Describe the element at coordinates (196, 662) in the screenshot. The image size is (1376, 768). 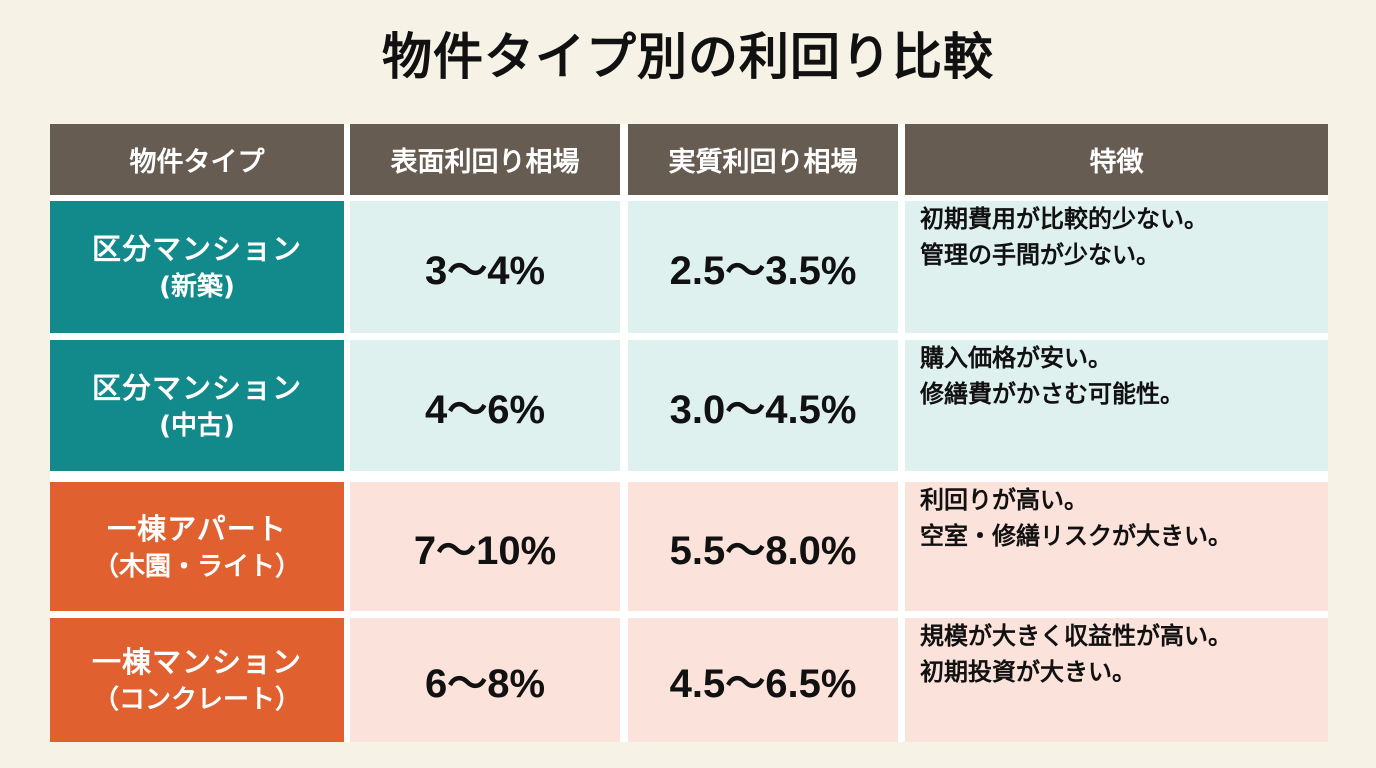
I see `property-type-name: 一棟マンション` at that location.